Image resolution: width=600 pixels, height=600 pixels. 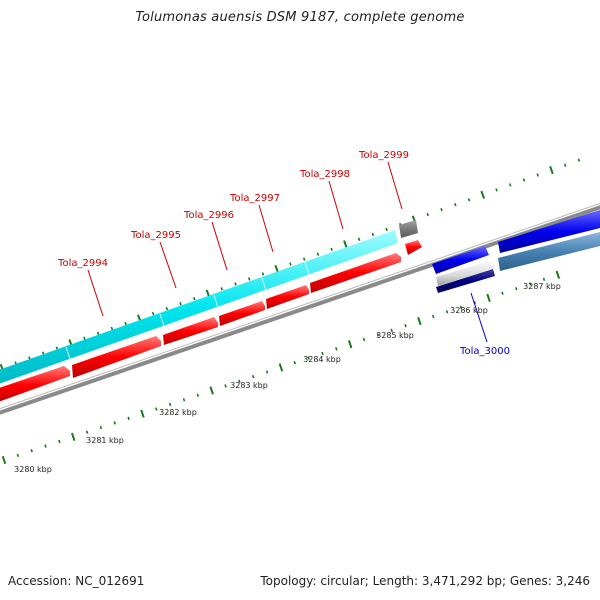 I want to click on kbp-label: 3282 kbp, so click(x=178, y=412).